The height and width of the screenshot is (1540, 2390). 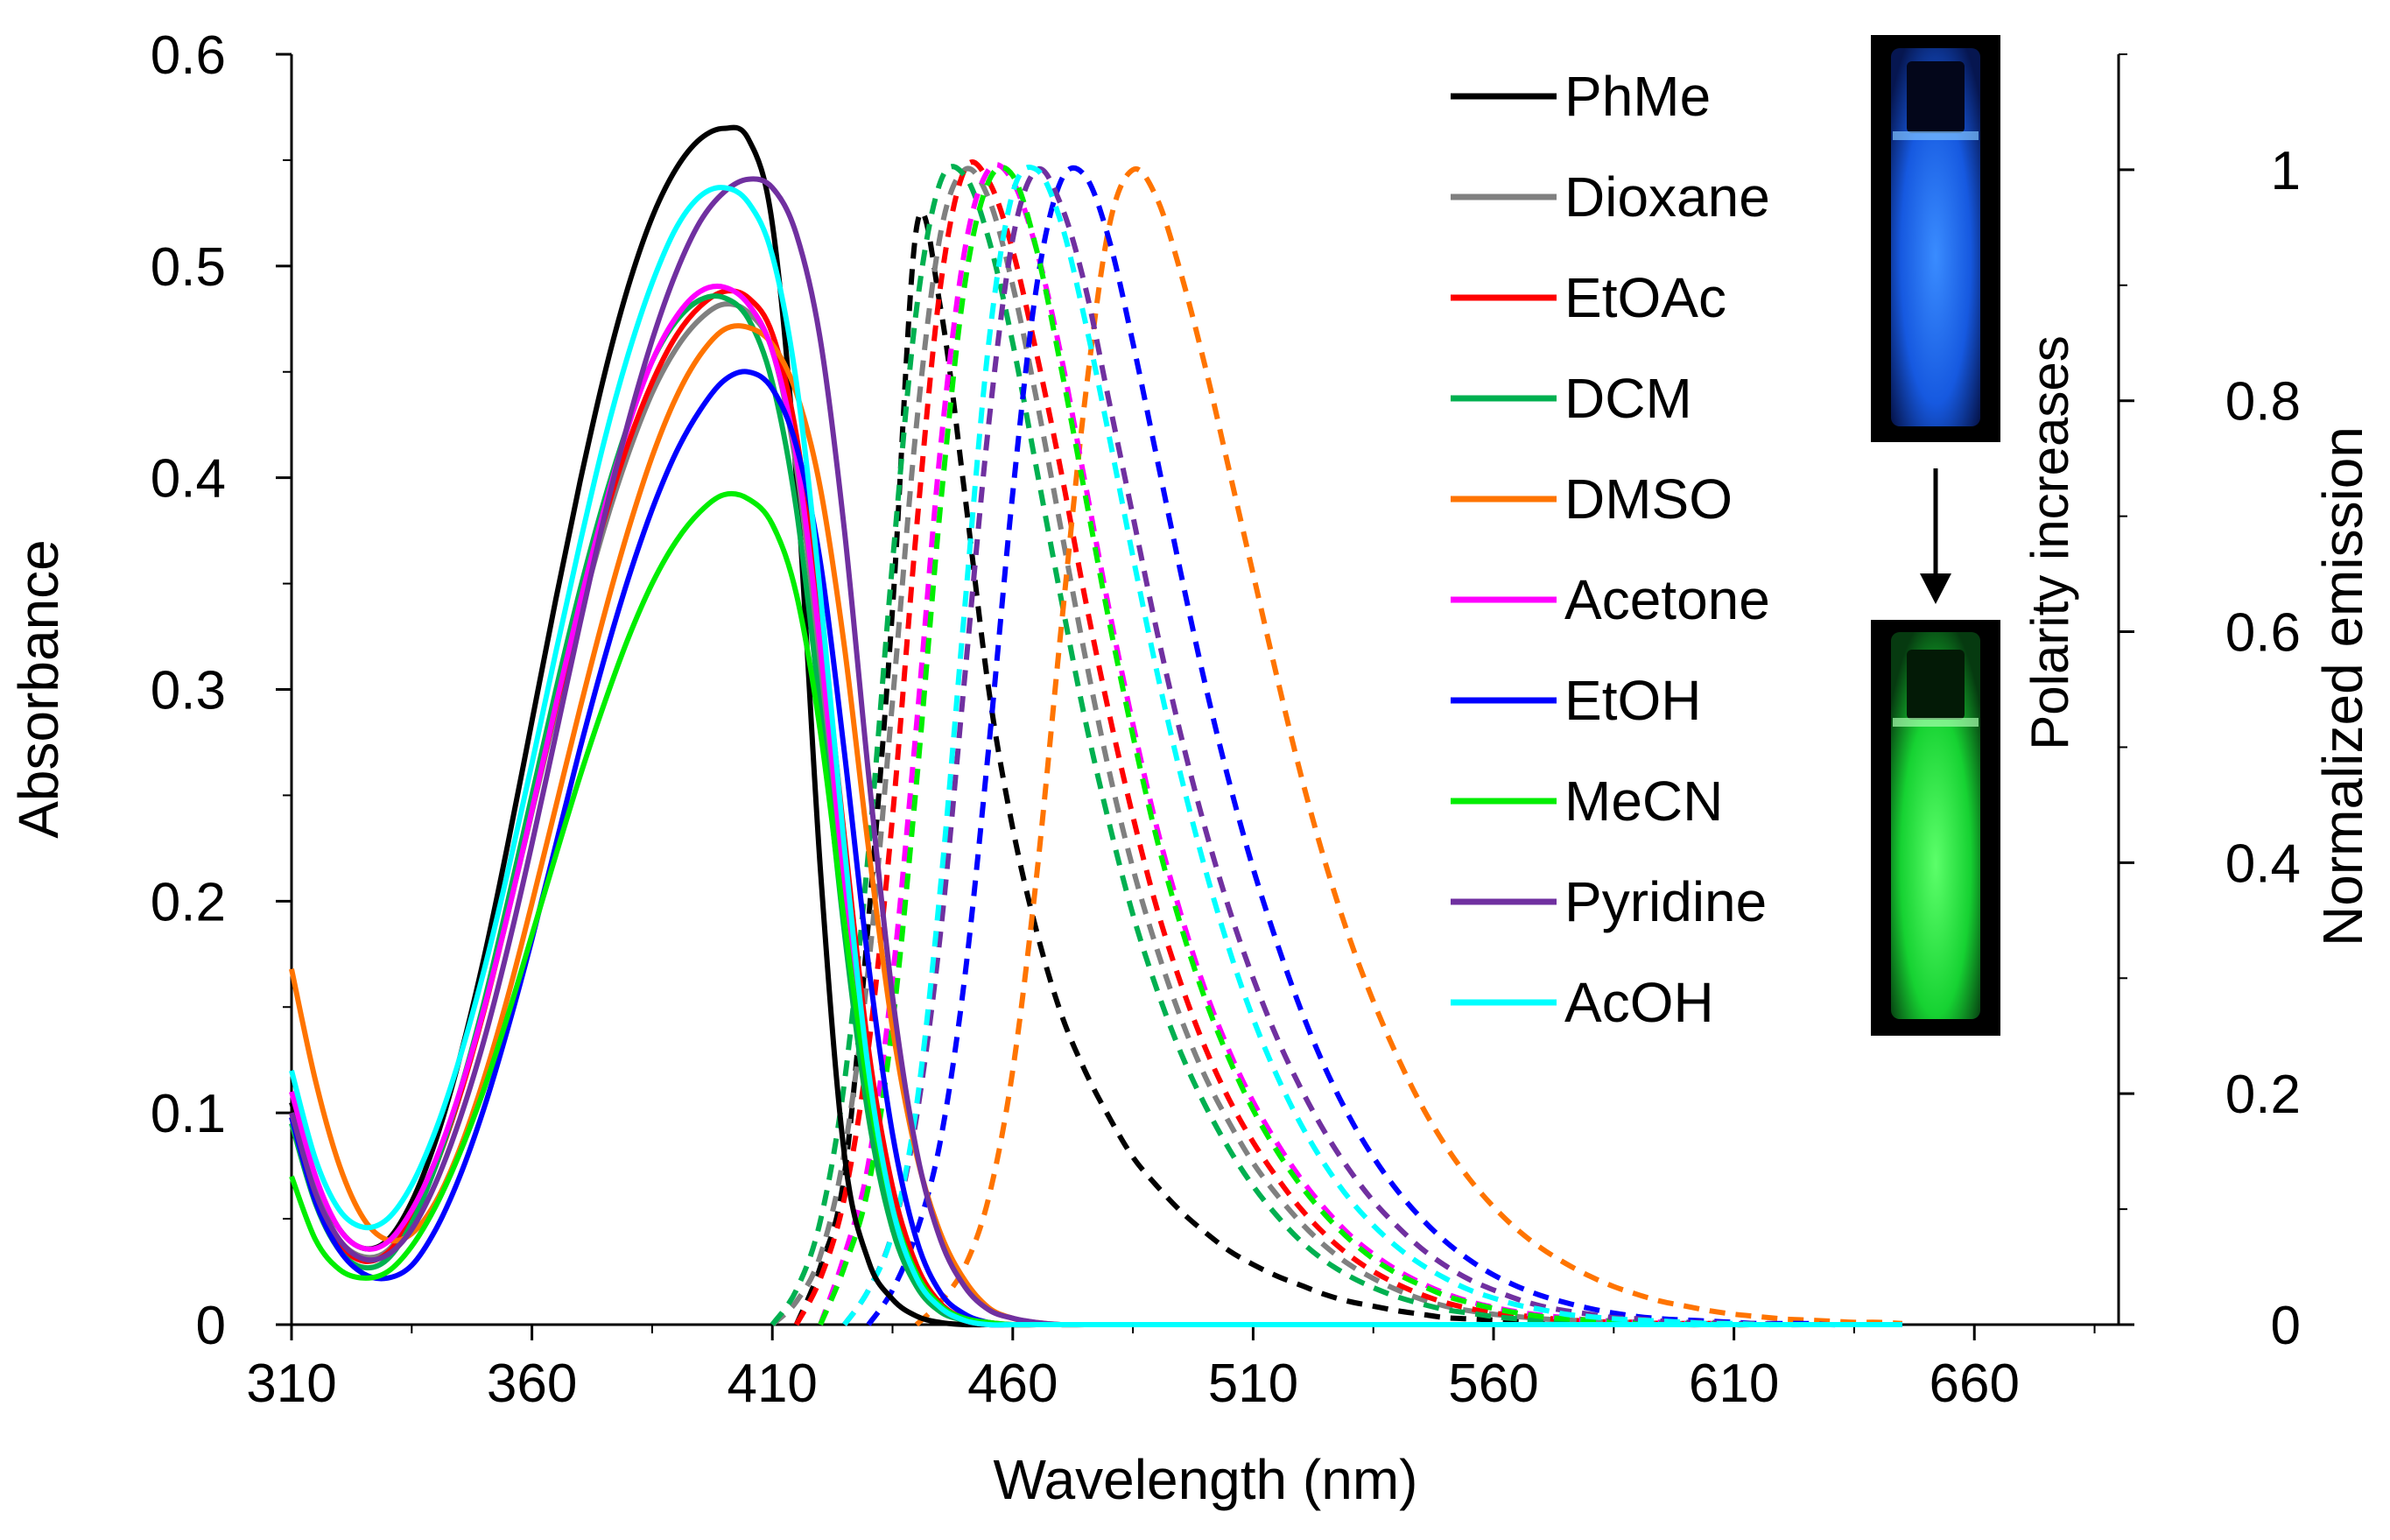 What do you see at coordinates (1734, 1384) in the screenshot?
I see `x-tick-label: 610` at bounding box center [1734, 1384].